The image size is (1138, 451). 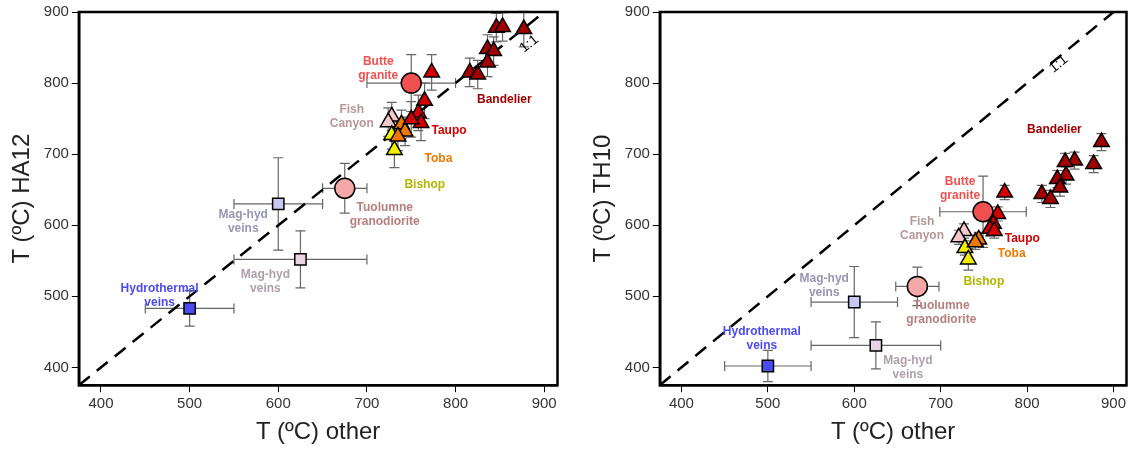 What do you see at coordinates (21, 198) in the screenshot?
I see `y-axis-title: T (ºC) HA12` at bounding box center [21, 198].